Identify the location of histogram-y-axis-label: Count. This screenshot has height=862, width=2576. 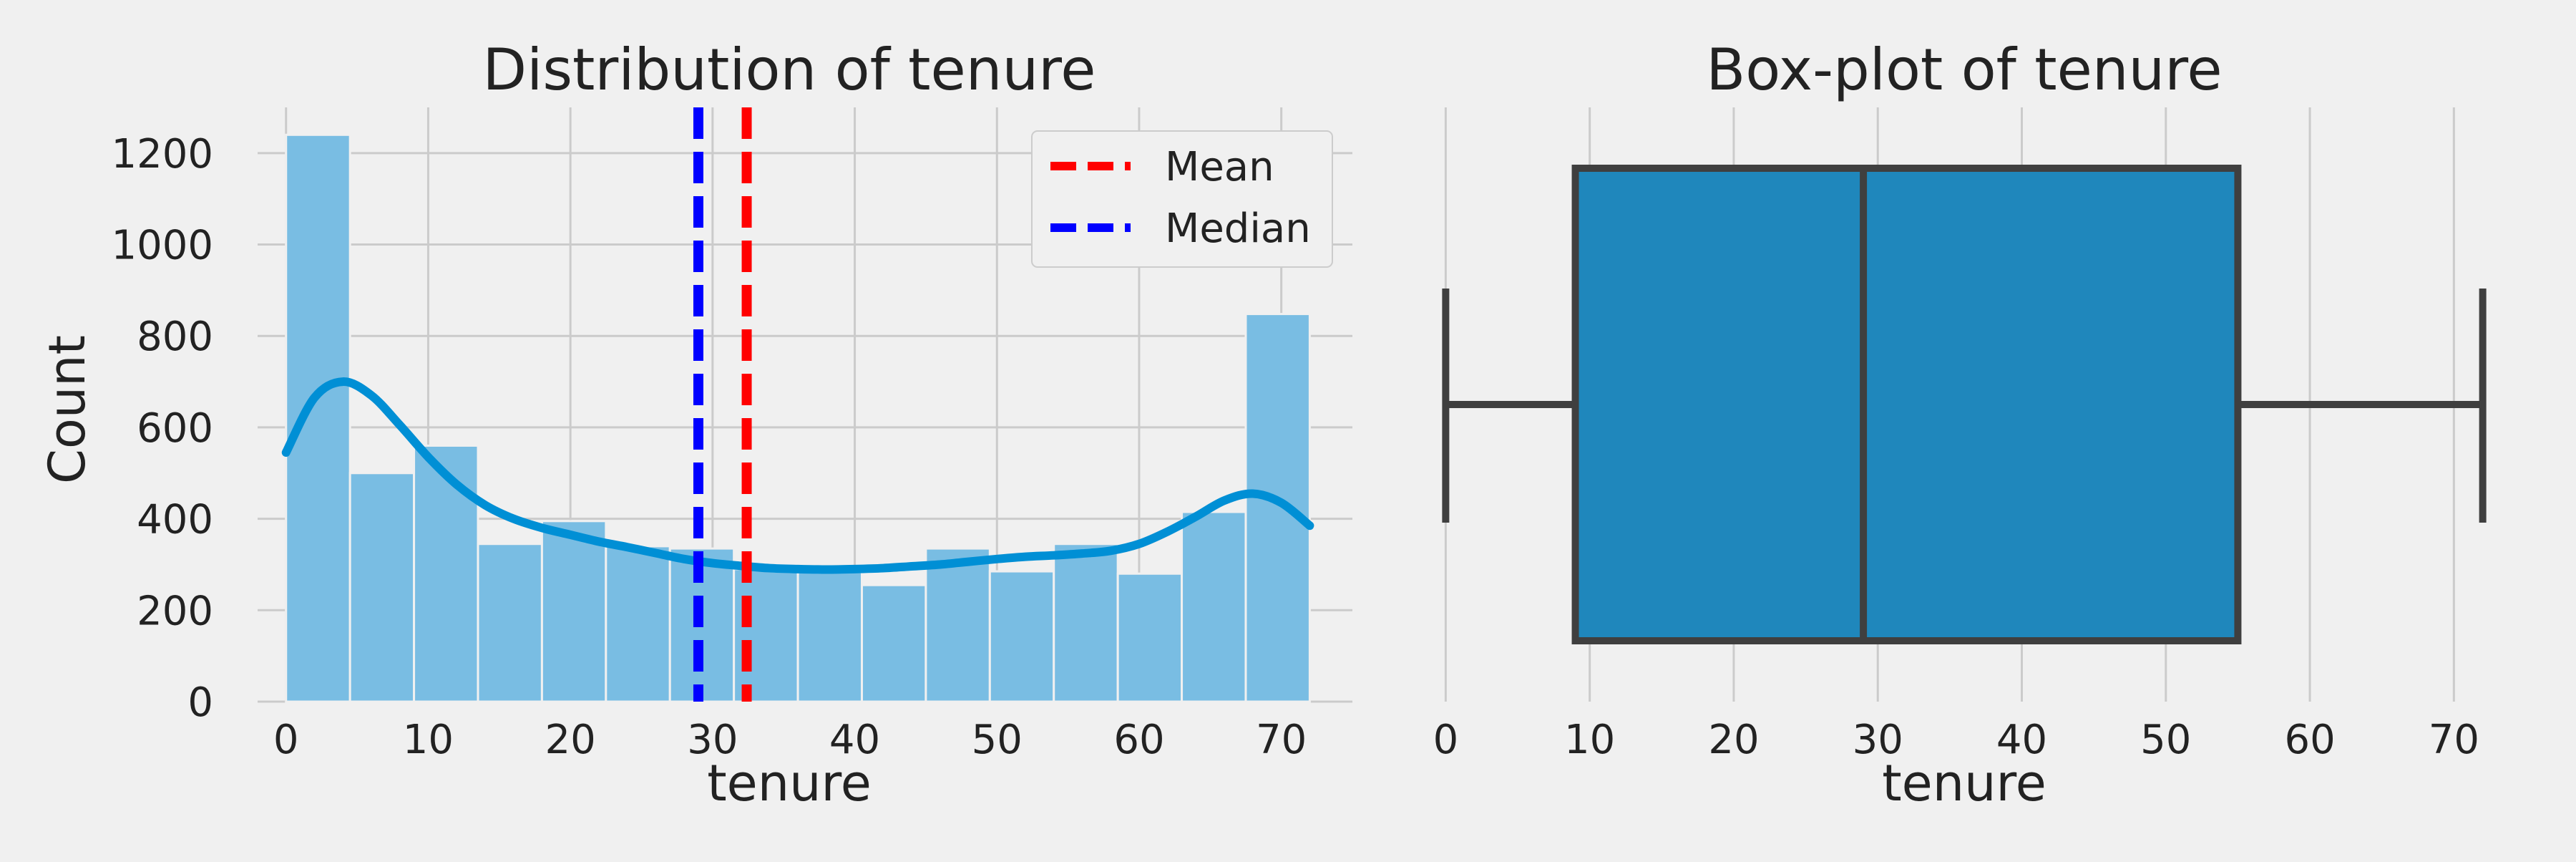
(67, 409).